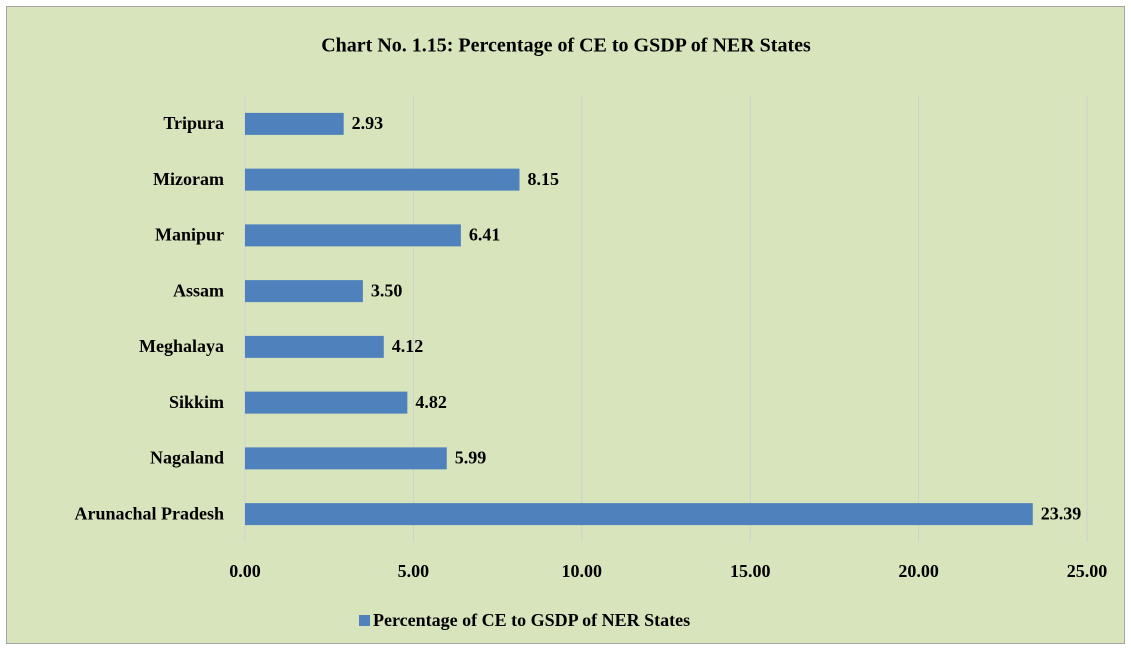 The height and width of the screenshot is (650, 1131). I want to click on x-tick-label: 0.00, so click(245, 571).